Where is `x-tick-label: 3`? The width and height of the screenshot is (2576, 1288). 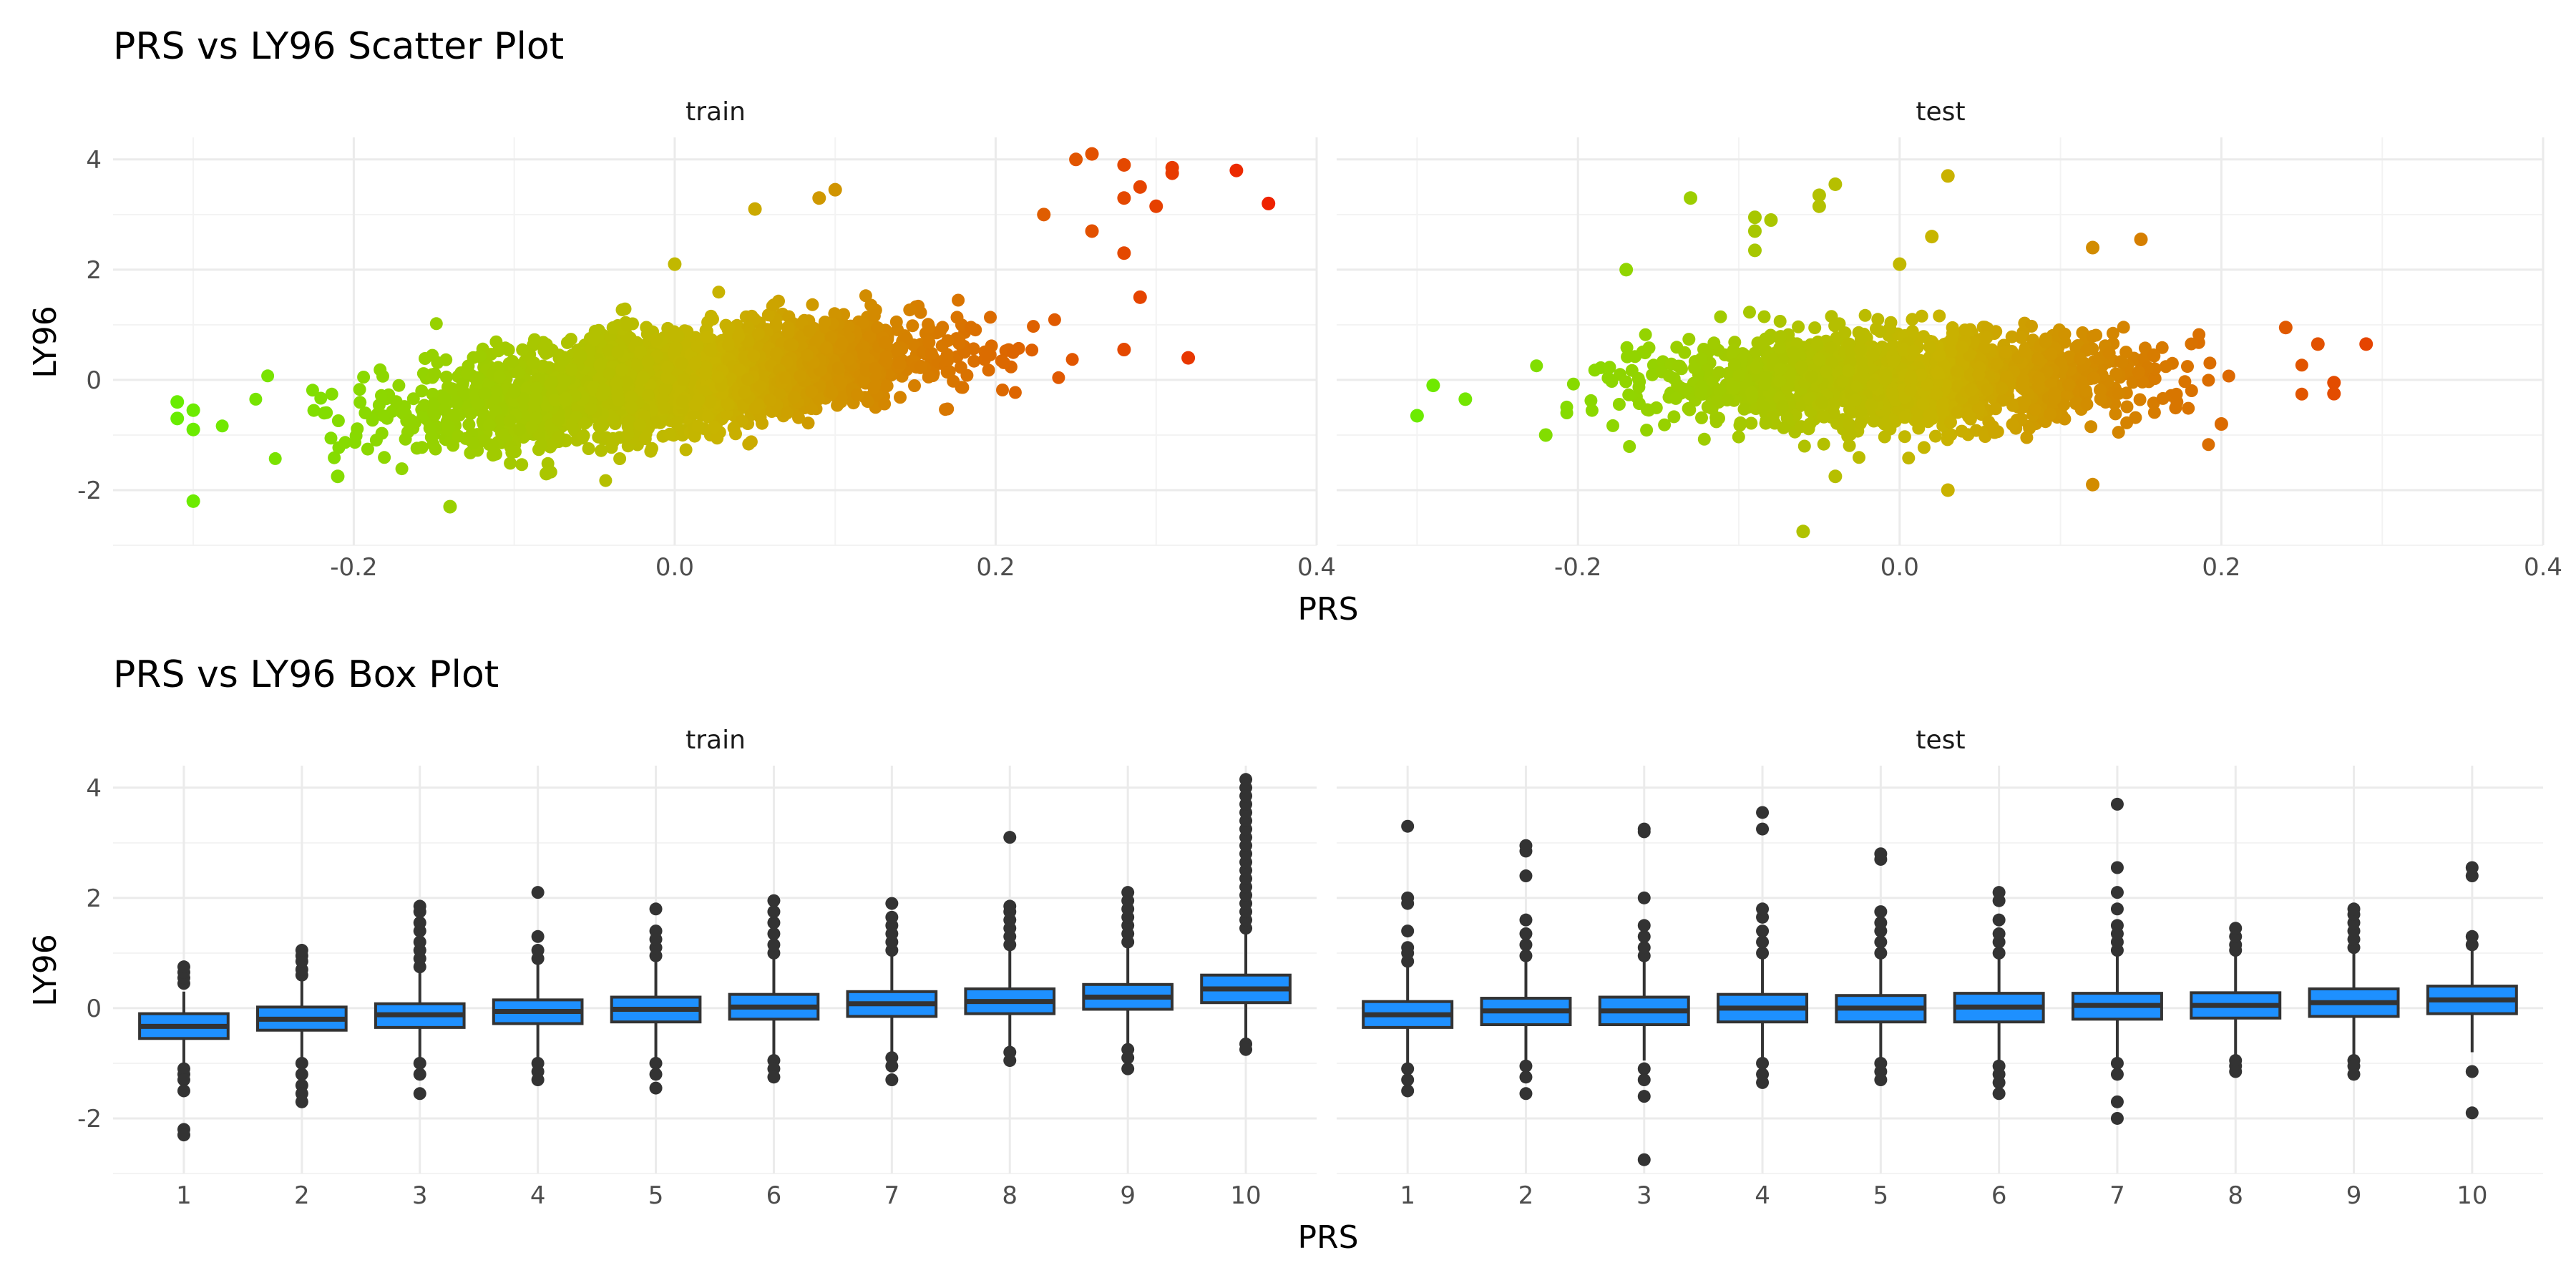 x-tick-label: 3 is located at coordinates (420, 1195).